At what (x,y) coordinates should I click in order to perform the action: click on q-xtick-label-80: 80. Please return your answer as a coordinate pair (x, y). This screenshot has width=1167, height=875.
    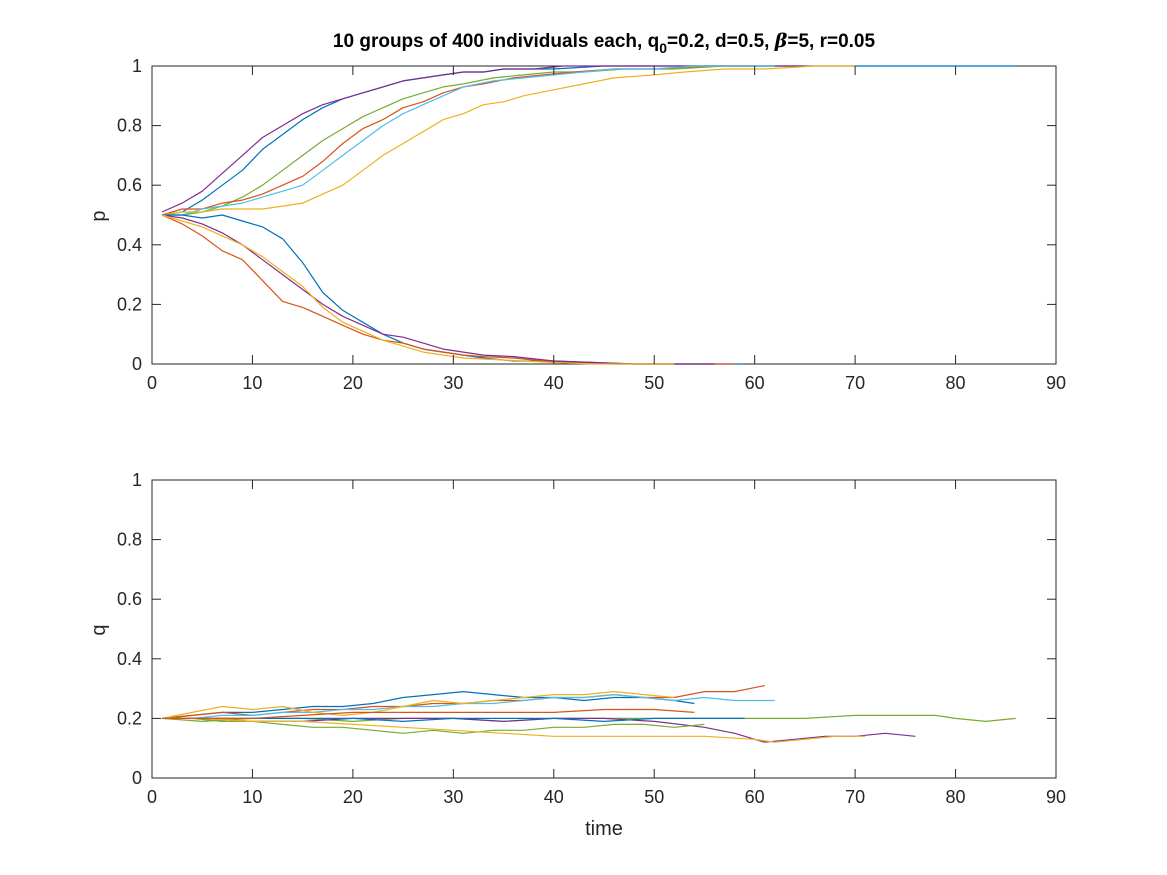
    Looking at the image, I should click on (956, 797).